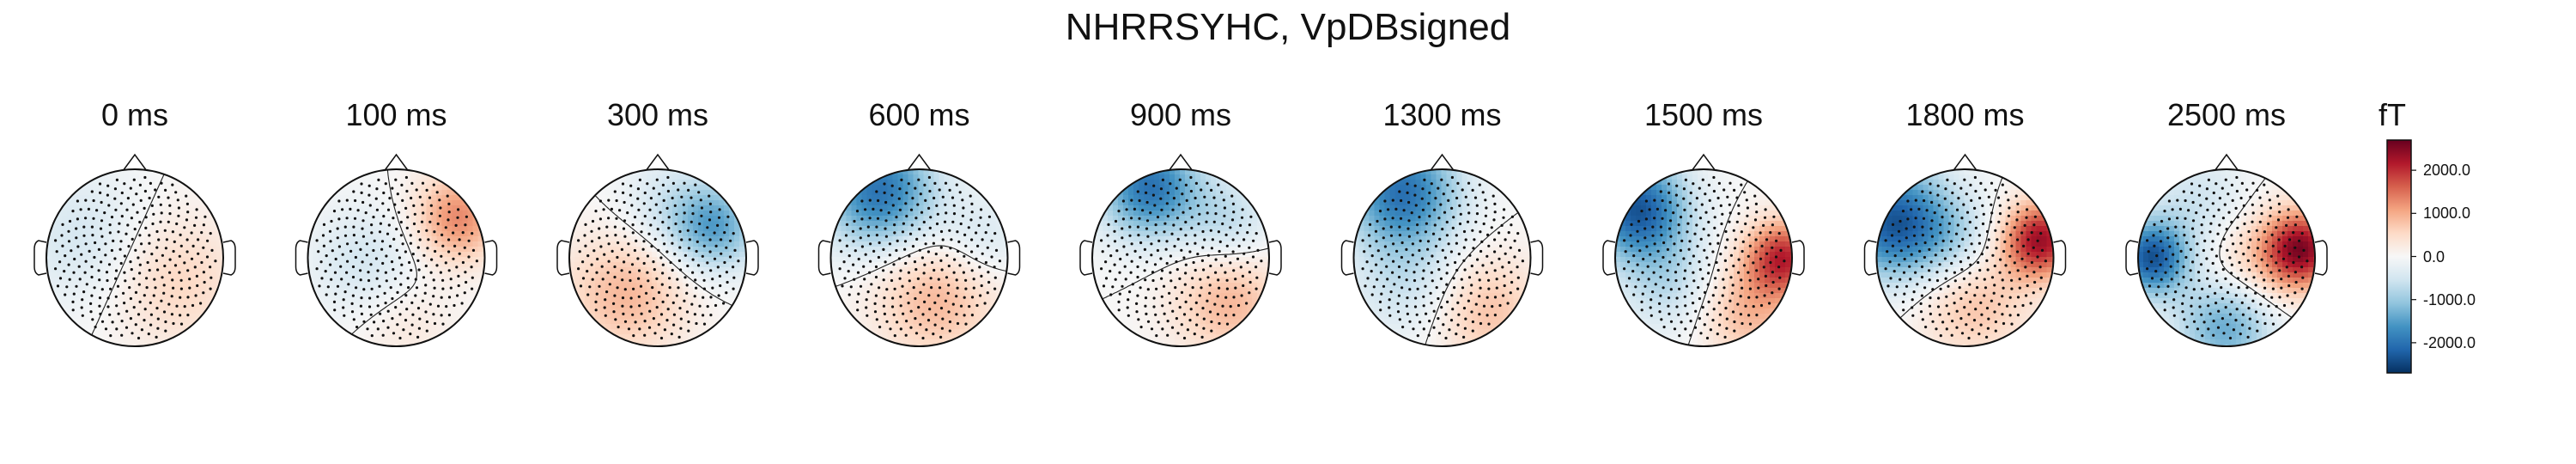 The image size is (2576, 464). I want to click on colorbar, so click(2399, 256).